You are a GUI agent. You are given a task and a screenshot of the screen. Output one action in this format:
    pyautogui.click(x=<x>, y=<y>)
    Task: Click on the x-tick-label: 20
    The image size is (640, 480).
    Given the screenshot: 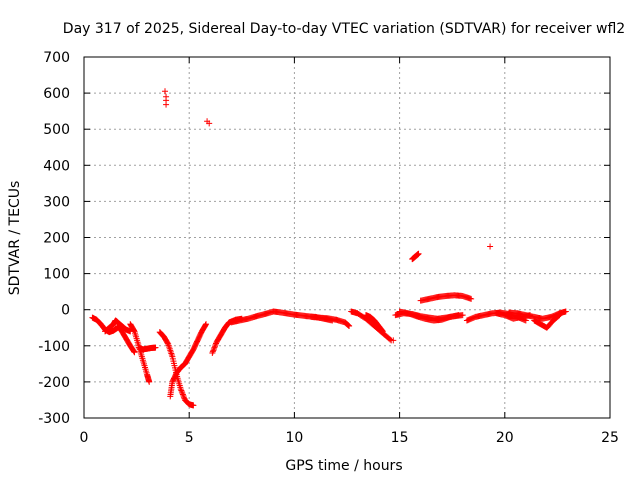 What is the action you would take?
    pyautogui.click(x=505, y=438)
    